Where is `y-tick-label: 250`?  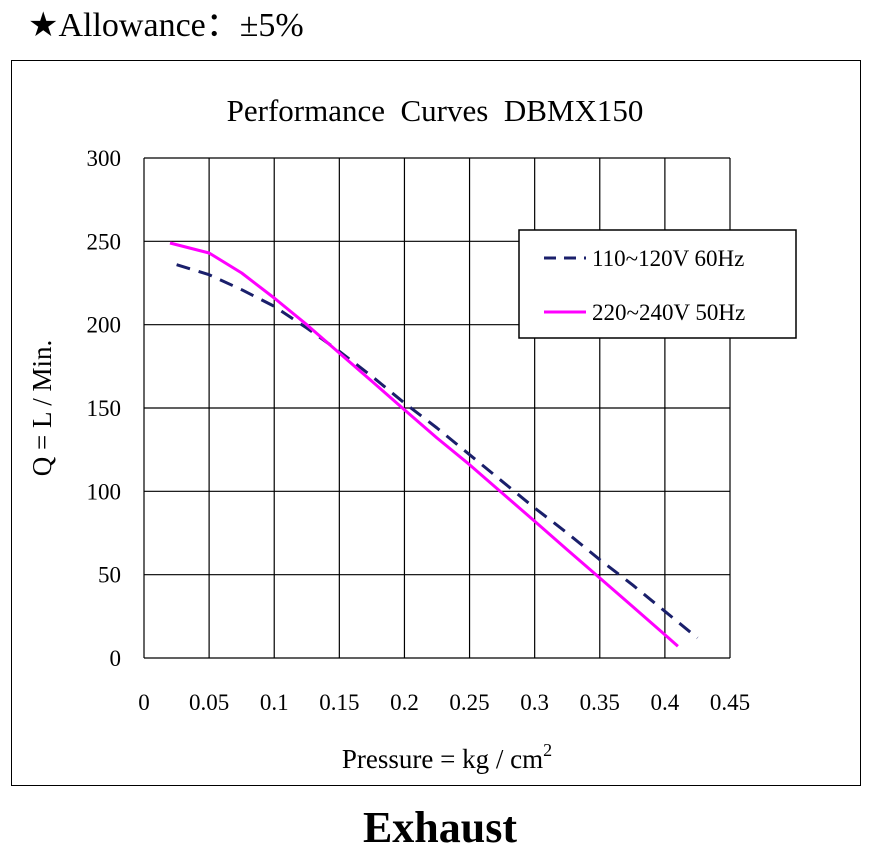 y-tick-label: 250 is located at coordinates (104, 241).